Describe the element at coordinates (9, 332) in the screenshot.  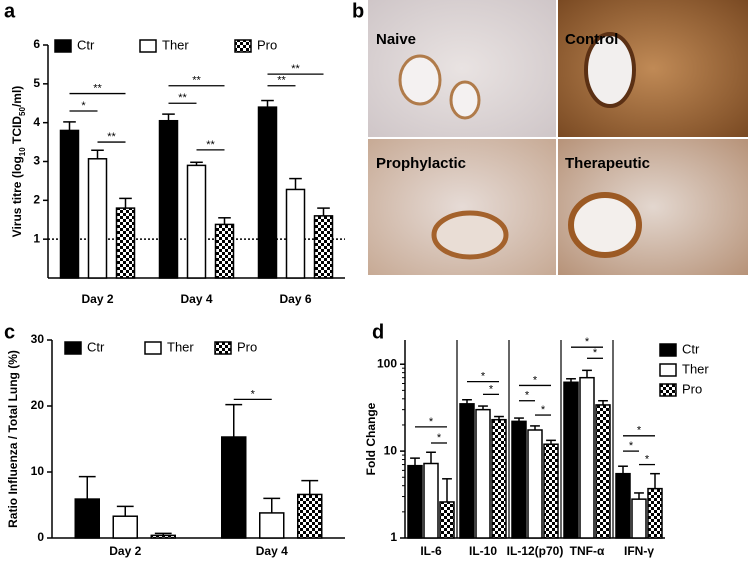
I see `panel-label: c` at that location.